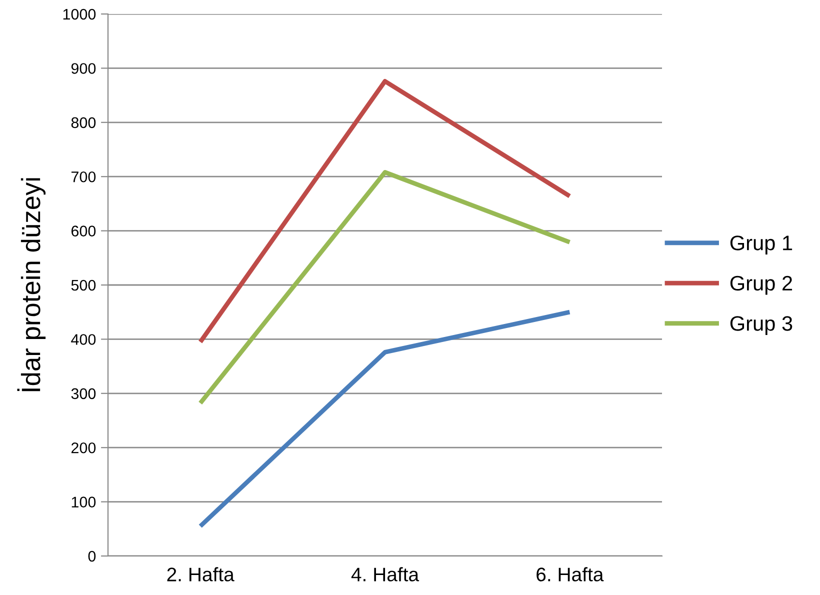 This screenshot has height=595, width=820. What do you see at coordinates (200, 574) in the screenshot?
I see `x-tick-label: 2. Hafta` at bounding box center [200, 574].